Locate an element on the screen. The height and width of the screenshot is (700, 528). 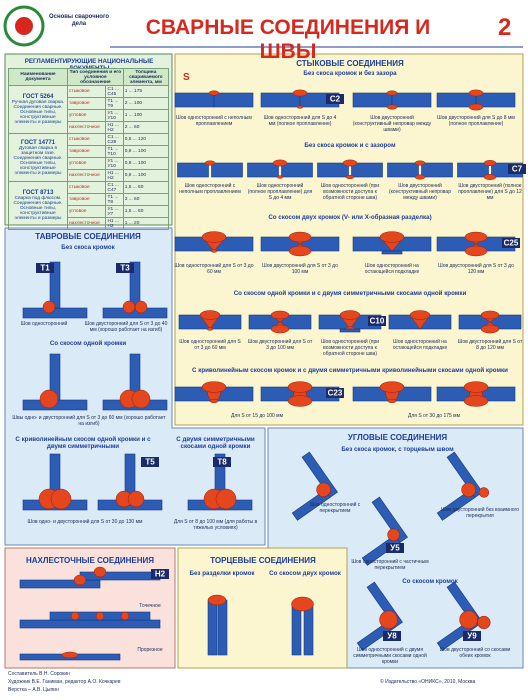
caption: Шов двусторонний со скосами обеих кромок is located at coordinates (475, 653).